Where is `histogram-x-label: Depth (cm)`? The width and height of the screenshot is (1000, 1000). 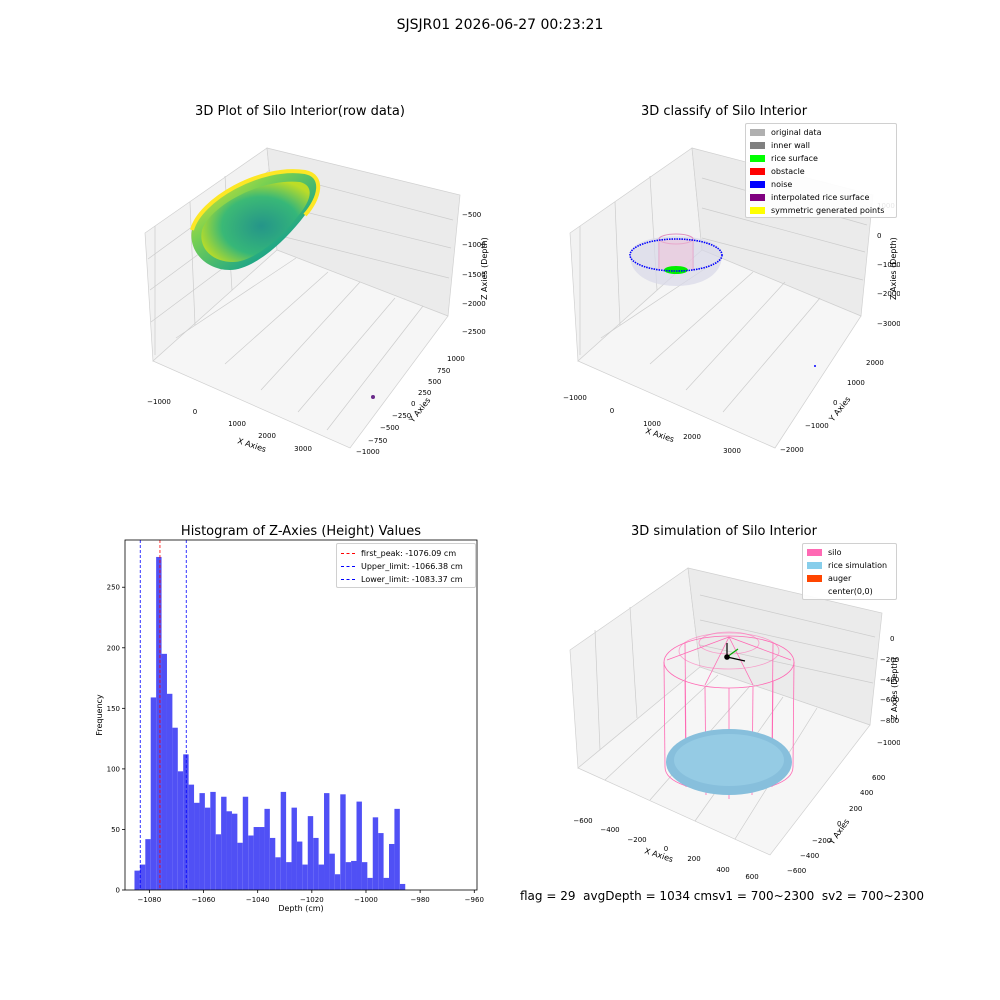 histogram-x-label: Depth (cm) is located at coordinates (300, 908).